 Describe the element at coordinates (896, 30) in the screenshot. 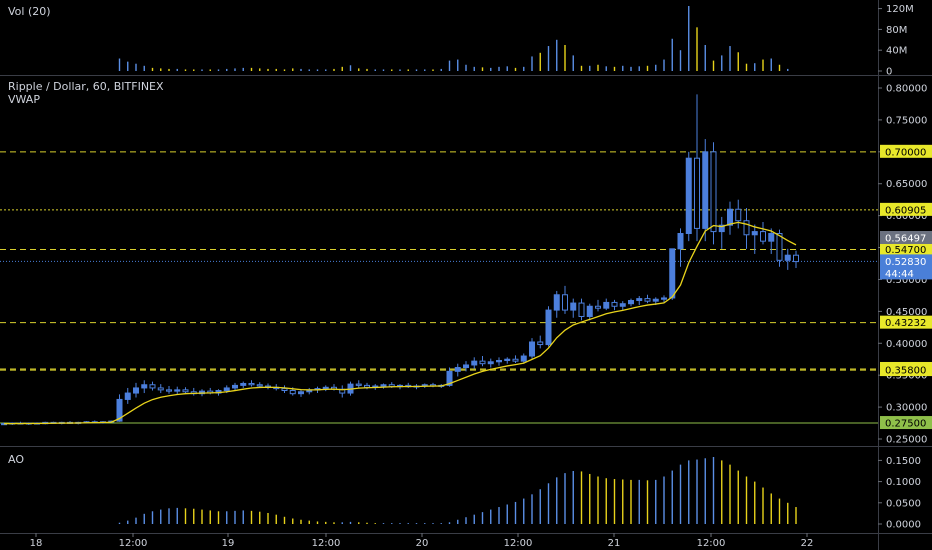

I see `vol-tick-label: 80M` at that location.